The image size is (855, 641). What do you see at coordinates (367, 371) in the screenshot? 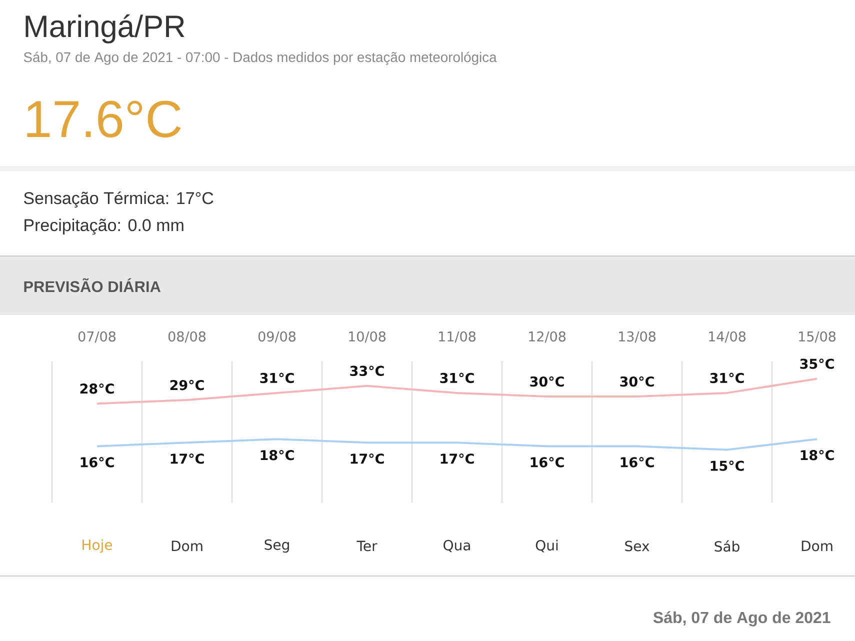
I see `data-label: 33°C` at bounding box center [367, 371].